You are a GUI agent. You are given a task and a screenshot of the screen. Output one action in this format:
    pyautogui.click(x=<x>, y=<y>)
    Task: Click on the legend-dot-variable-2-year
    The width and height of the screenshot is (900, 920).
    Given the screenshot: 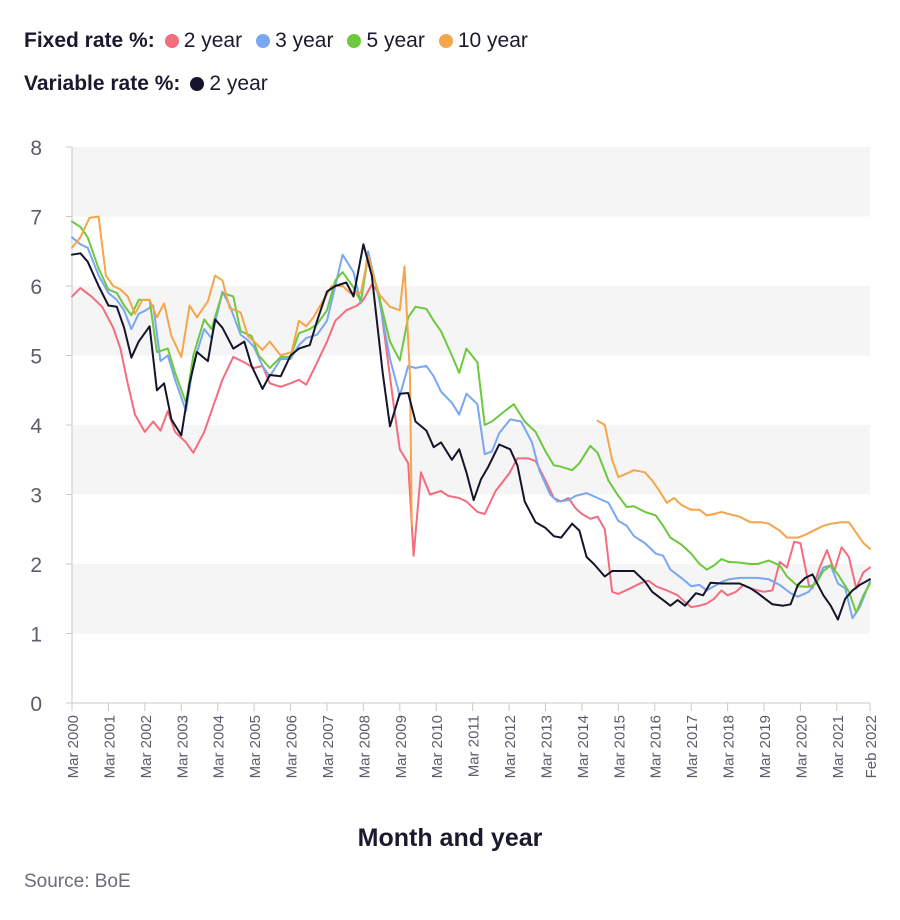 What is the action you would take?
    pyautogui.click(x=197, y=84)
    